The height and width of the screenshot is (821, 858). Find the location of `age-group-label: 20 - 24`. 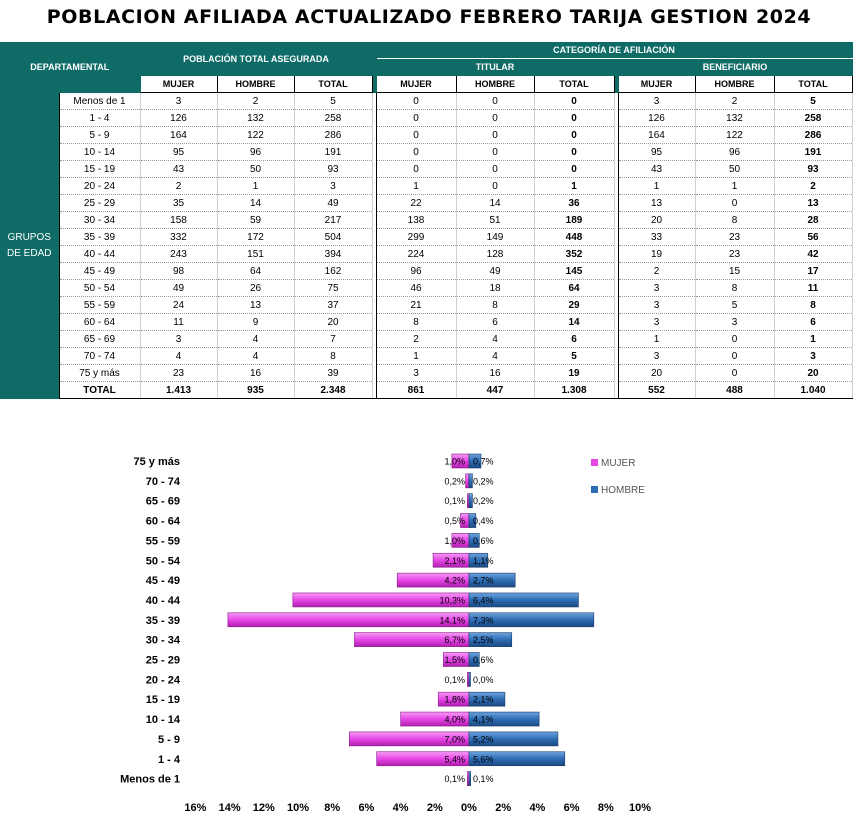

age-group-label: 20 - 24 is located at coordinates (99, 186).